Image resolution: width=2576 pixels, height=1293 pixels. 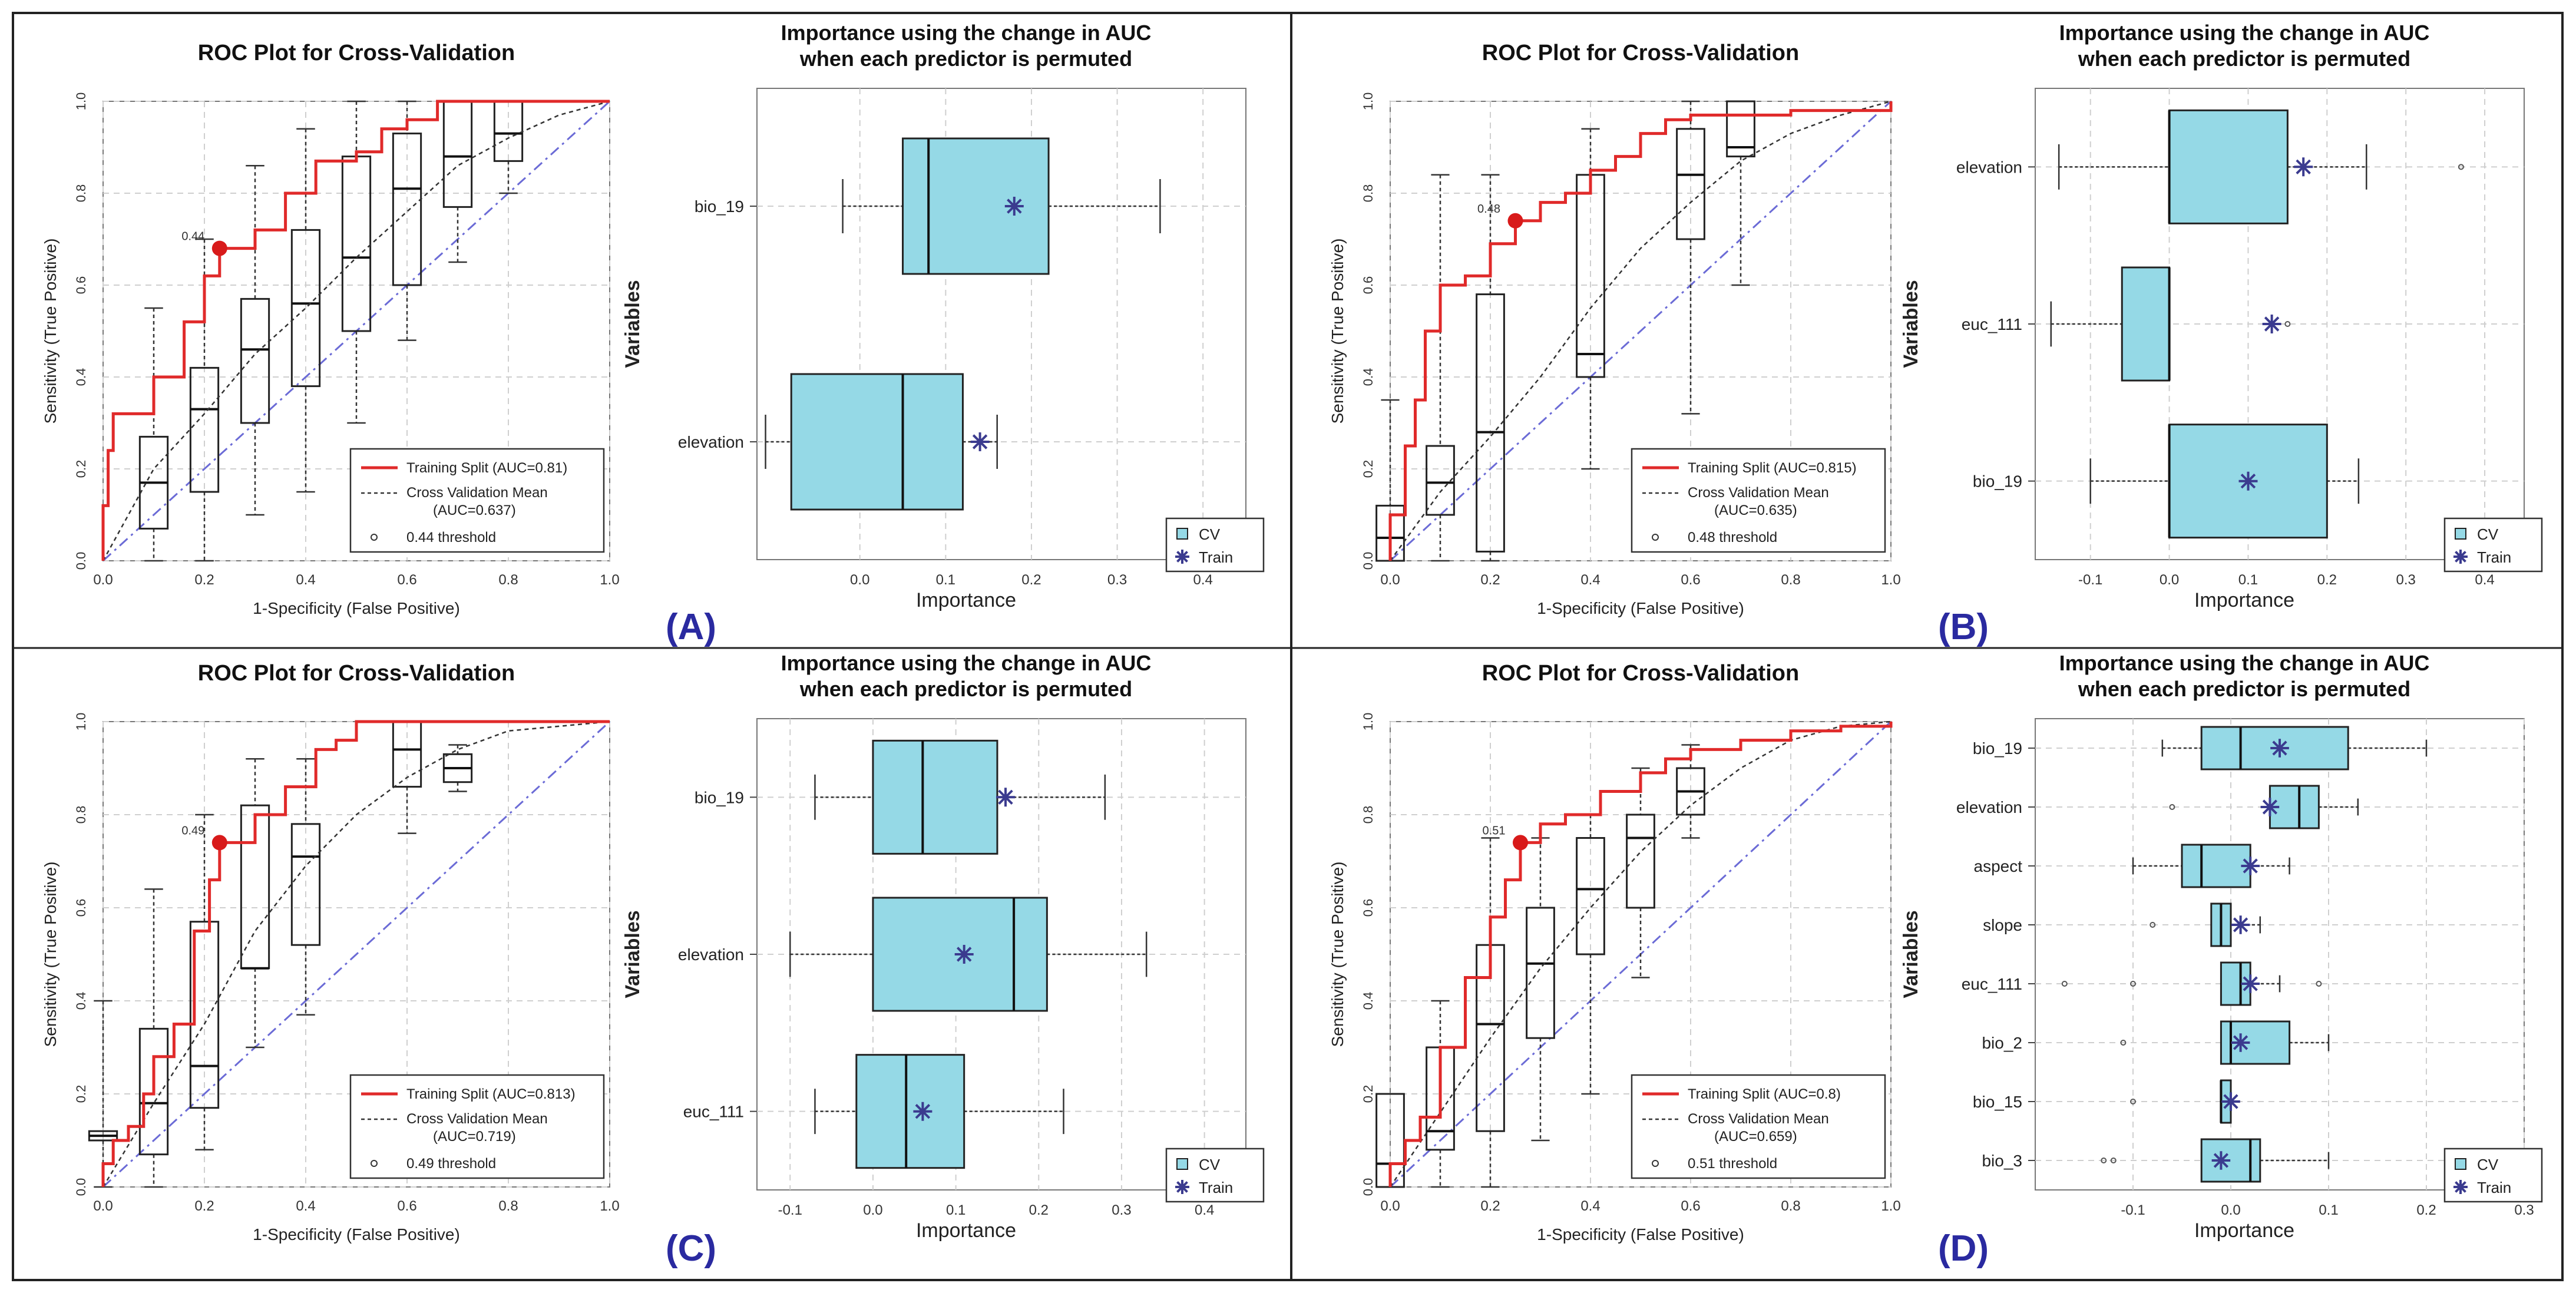 I want to click on roc-legend-cv-auc: (AUC=0.659), so click(x=1755, y=1137).